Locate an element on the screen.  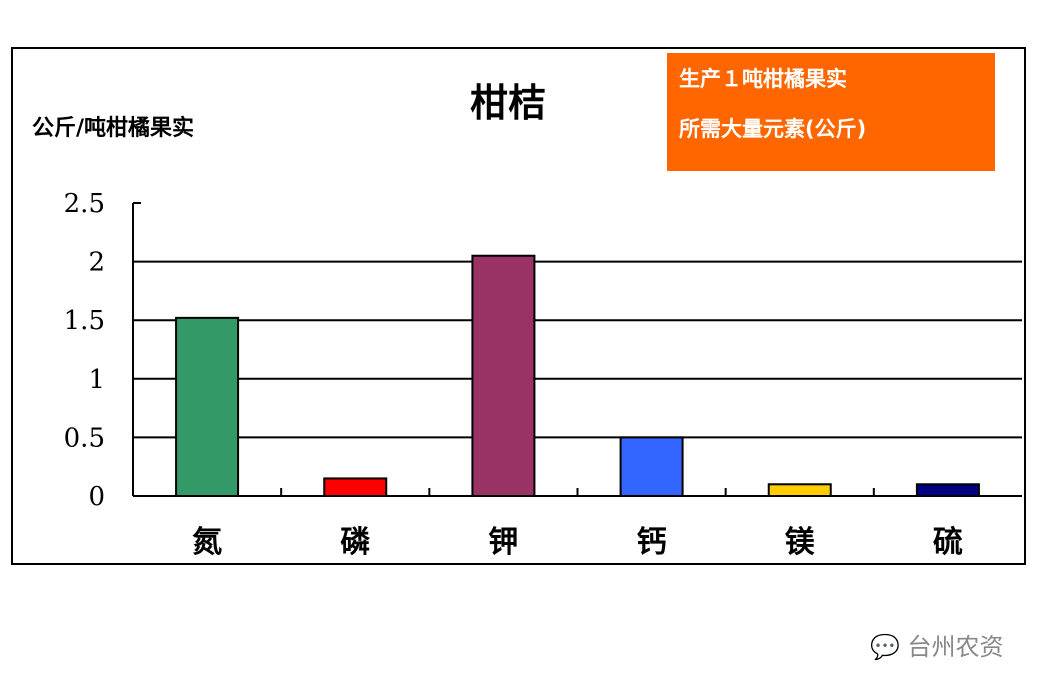
x-tick-label: 磷 is located at coordinates (355, 542).